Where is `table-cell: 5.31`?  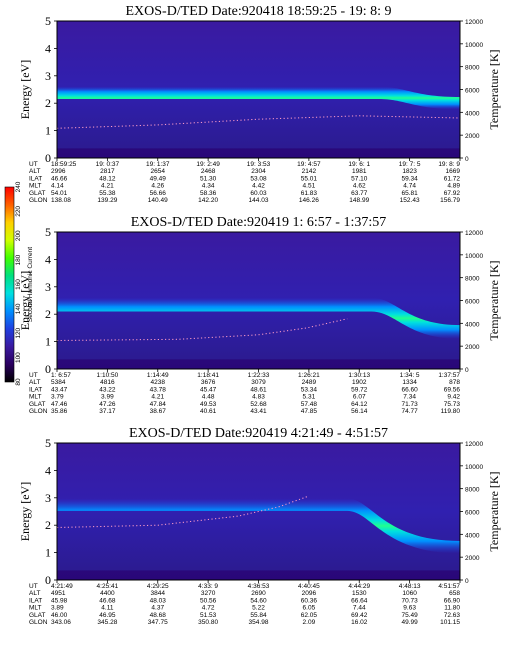 table-cell: 5.31 is located at coordinates (309, 397).